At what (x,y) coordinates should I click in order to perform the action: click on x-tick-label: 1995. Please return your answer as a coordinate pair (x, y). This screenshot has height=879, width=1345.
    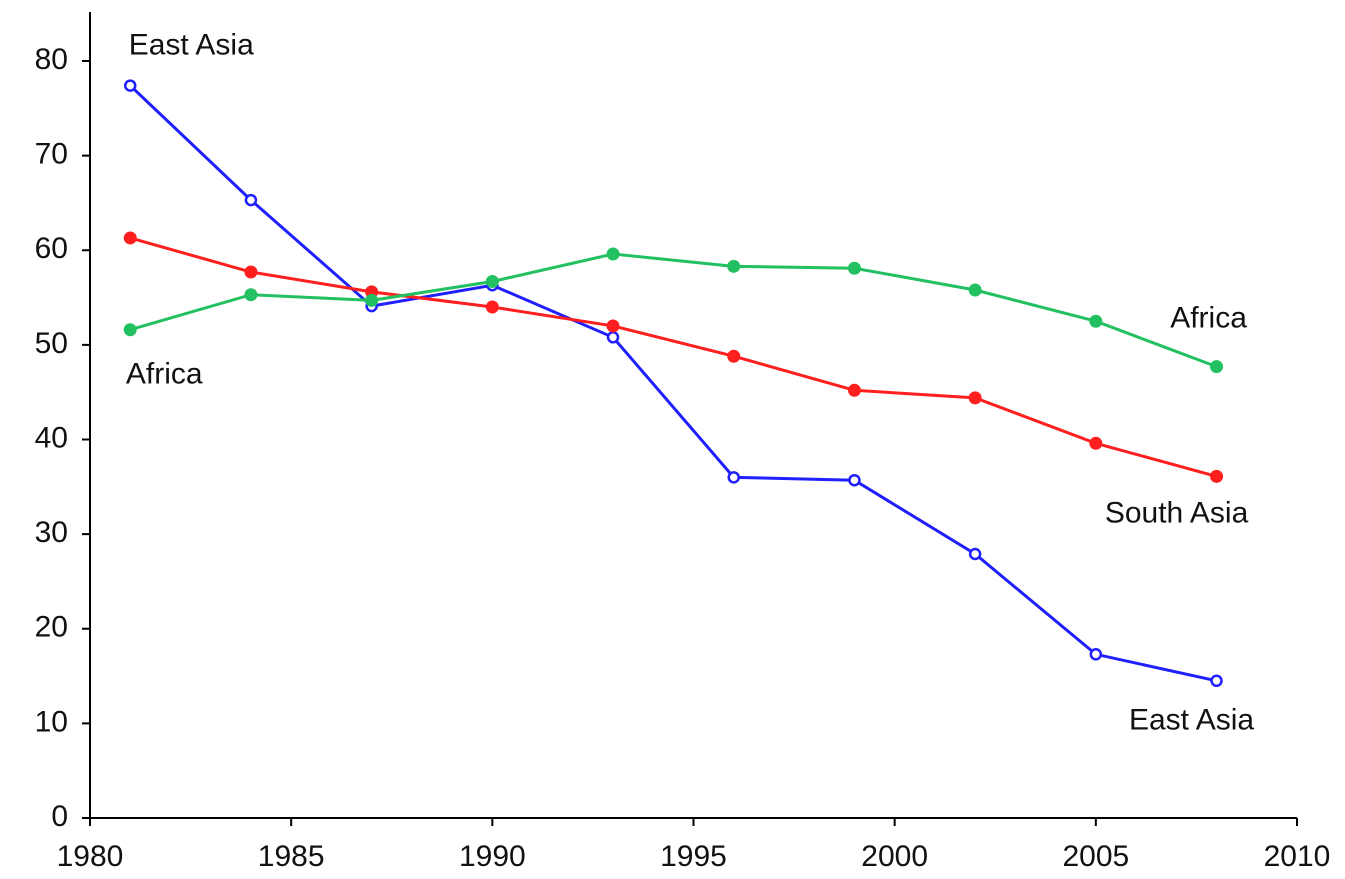
    Looking at the image, I should click on (693, 856).